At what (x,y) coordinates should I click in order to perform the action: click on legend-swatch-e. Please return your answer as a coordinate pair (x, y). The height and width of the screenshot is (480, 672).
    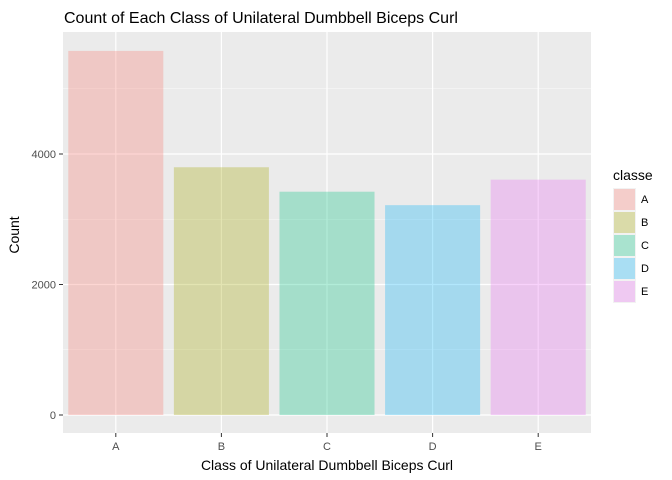
    Looking at the image, I should click on (624, 291).